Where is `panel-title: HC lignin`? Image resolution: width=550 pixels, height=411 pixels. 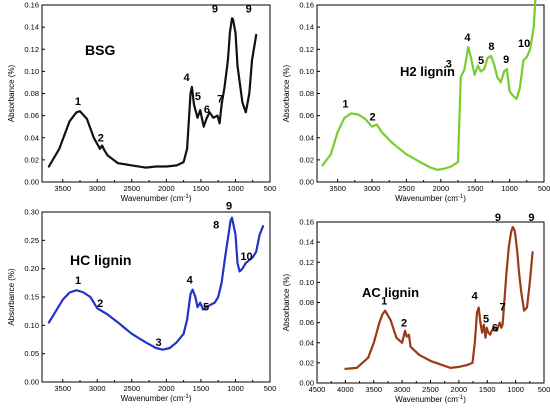
panel-title: HC lignin is located at coordinates (100, 260).